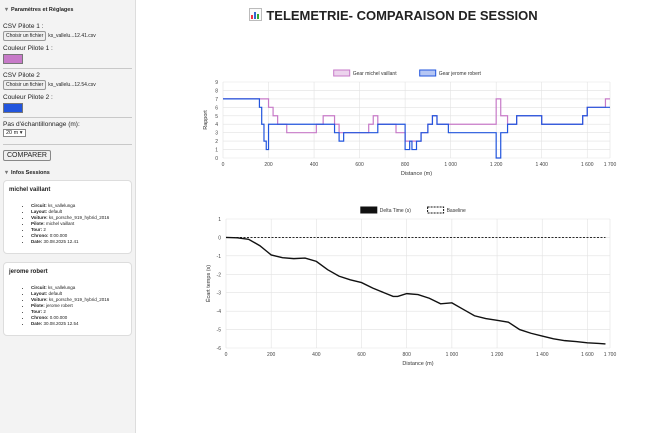 The image size is (650, 433). I want to click on session-detail-key: Pilote:, so click(38, 305).